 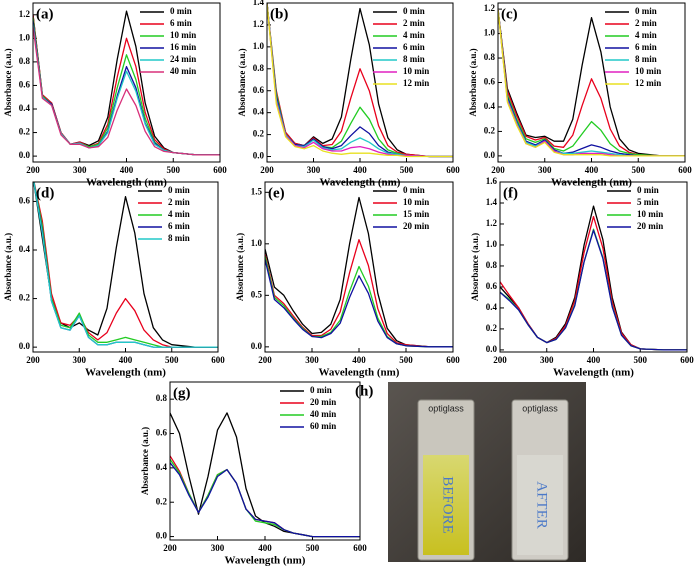 What do you see at coordinates (257, 294) in the screenshot?
I see `y-tick-label: 0.5` at bounding box center [257, 294].